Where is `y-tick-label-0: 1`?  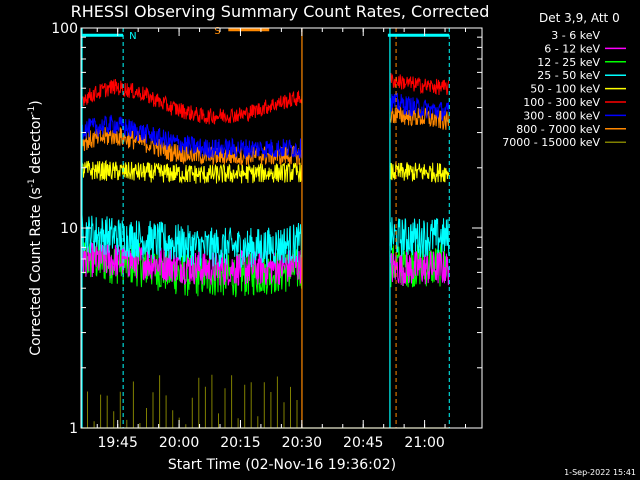
y-tick-label-0: 1 is located at coordinates (73, 429).